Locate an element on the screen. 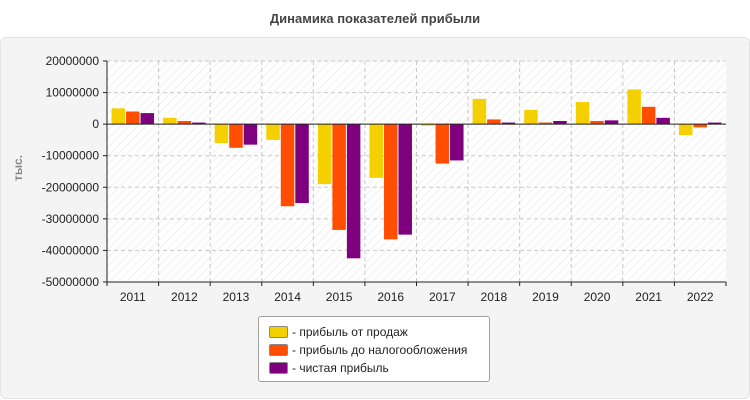  chart-title: Динамика показателей прибыли is located at coordinates (375, 18).